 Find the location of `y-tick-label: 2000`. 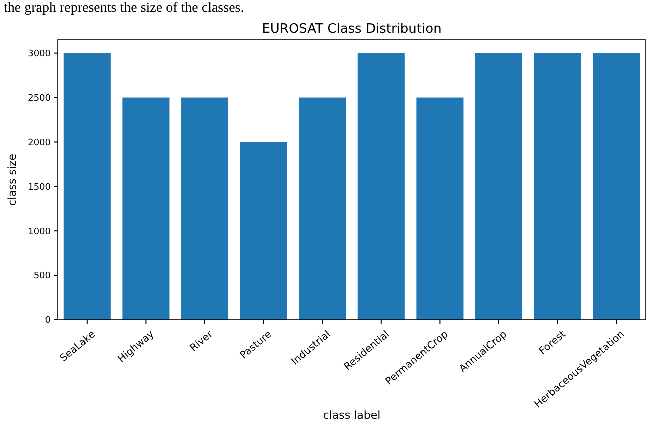

y-tick-label: 2000 is located at coordinates (40, 143).